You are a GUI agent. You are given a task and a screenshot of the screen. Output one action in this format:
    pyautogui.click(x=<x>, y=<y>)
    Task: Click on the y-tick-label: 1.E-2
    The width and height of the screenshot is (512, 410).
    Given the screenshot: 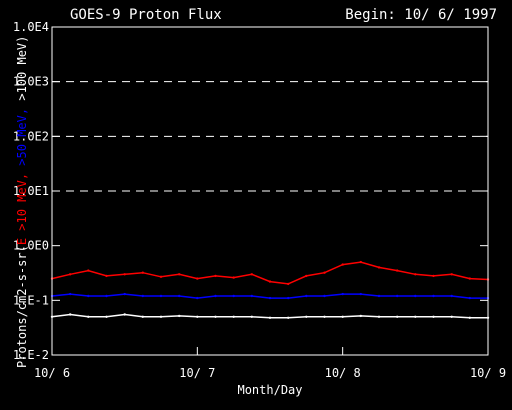 What is the action you would take?
    pyautogui.click(x=31, y=355)
    